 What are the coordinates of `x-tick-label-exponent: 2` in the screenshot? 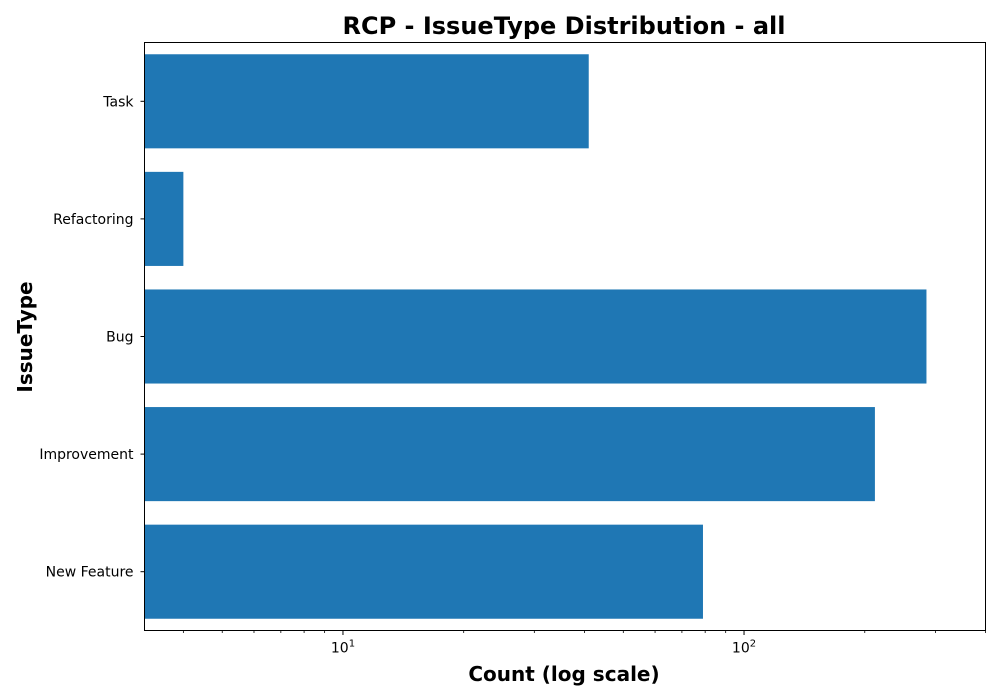 It's located at (753, 644).